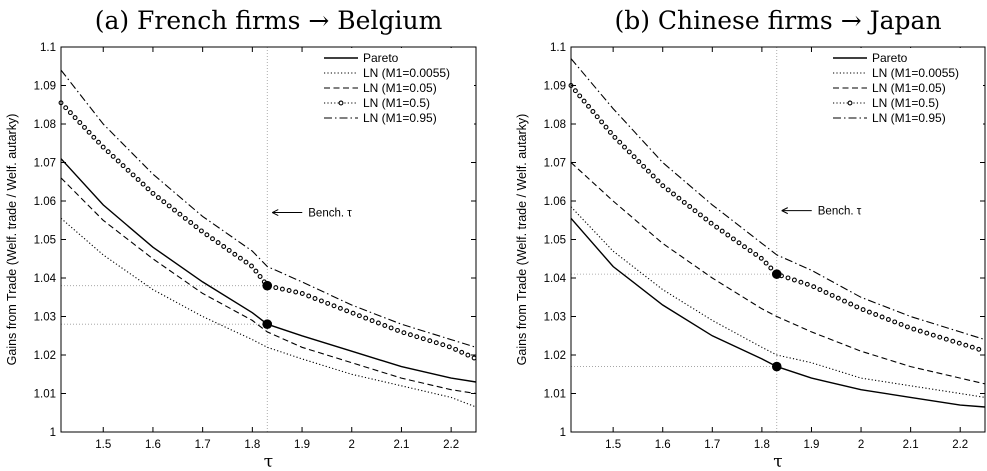 The height and width of the screenshot is (471, 987). Describe the element at coordinates (45, 125) in the screenshot. I see `y-tick-label: 1.08` at that location.